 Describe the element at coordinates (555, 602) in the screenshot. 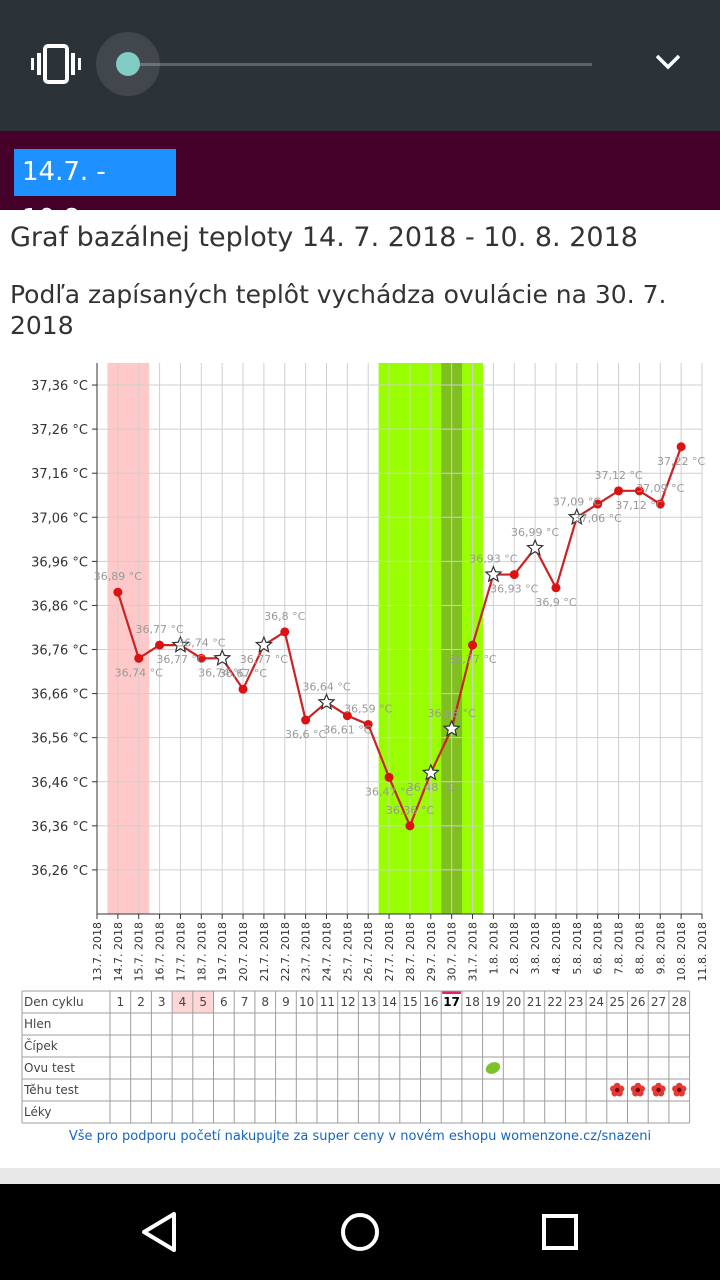

I see `data-label: 36,9 °C` at that location.